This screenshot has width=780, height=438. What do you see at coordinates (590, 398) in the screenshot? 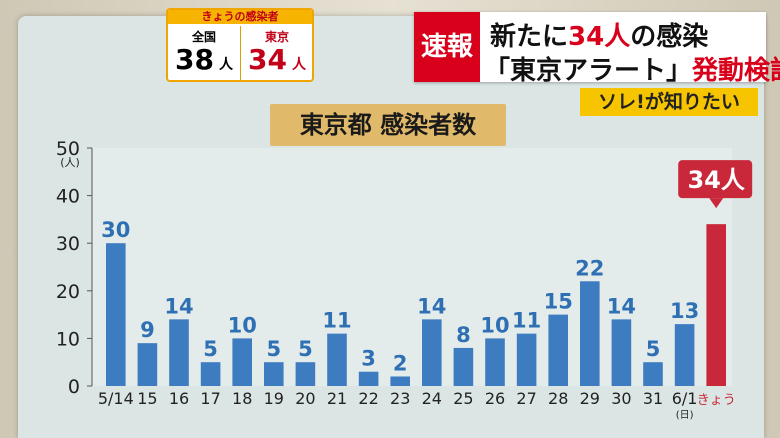
I see `x-tick-label: 29` at bounding box center [590, 398].